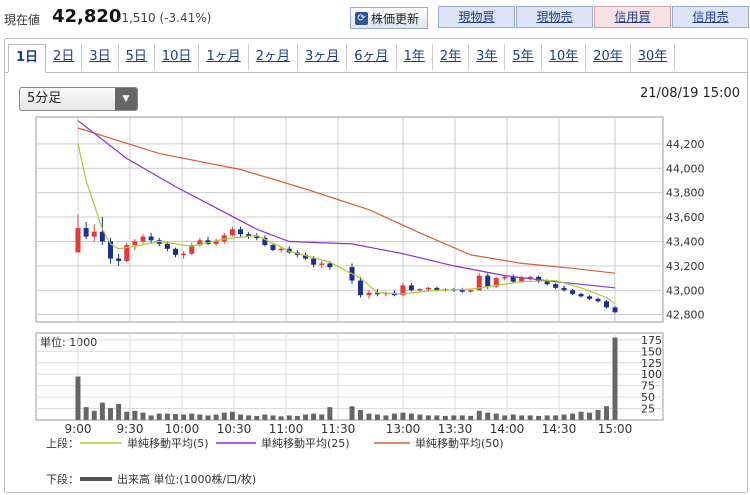  Describe the element at coordinates (476, 17) in the screenshot. I see `cash-buy-button: 現物買` at that location.